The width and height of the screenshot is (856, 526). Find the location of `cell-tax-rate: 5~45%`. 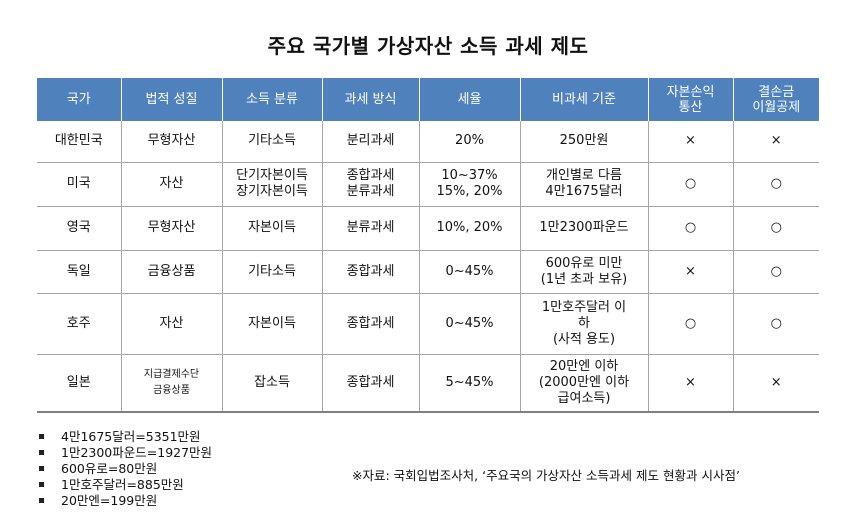

cell-tax-rate: 5~45% is located at coordinates (470, 383).